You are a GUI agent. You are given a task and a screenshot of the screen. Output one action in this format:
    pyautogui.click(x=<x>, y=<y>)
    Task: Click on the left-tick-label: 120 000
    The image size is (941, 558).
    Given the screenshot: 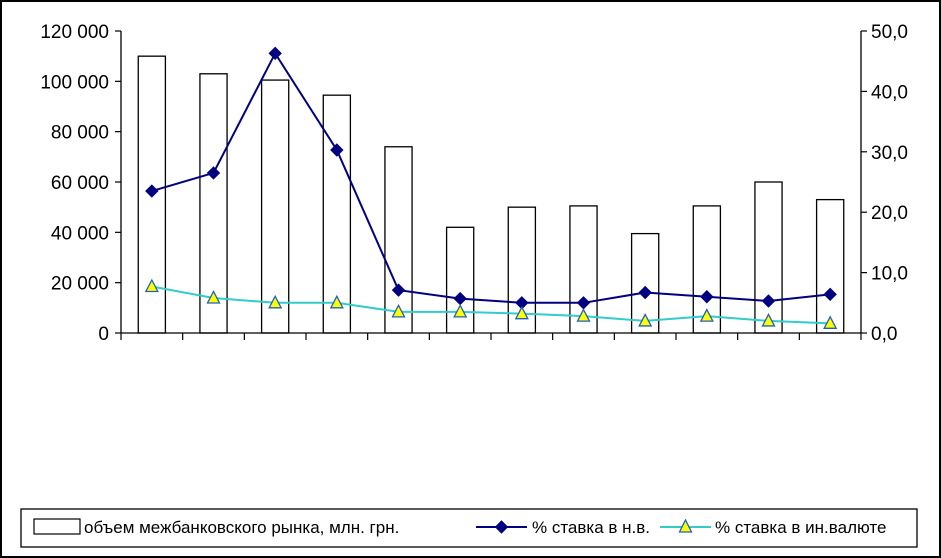 What is the action you would take?
    pyautogui.click(x=74, y=32)
    